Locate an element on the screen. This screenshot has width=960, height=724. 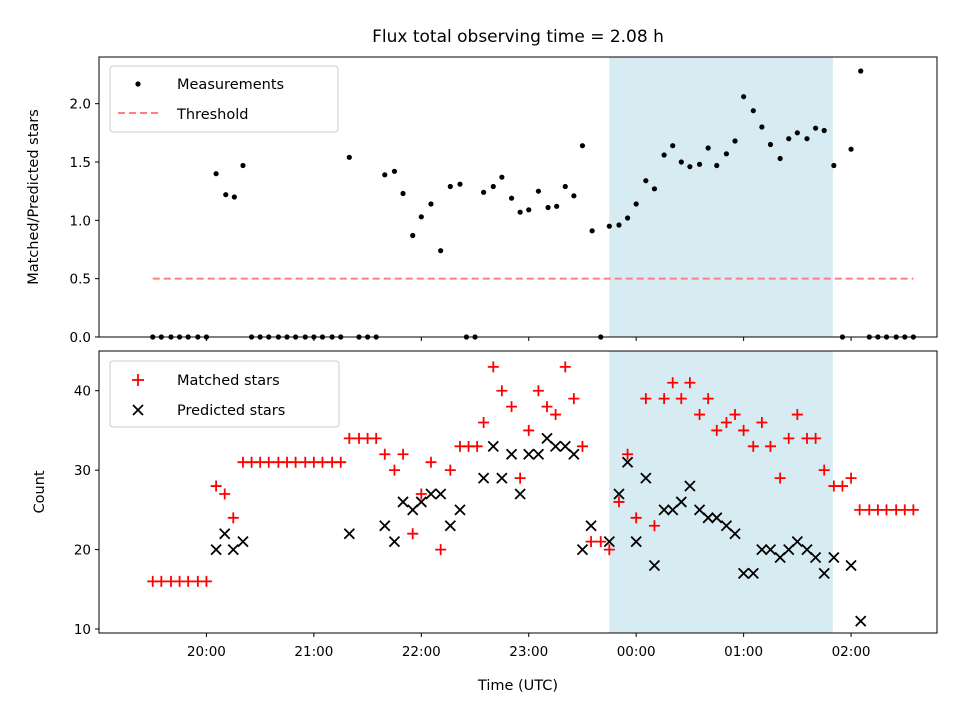
top-highlight-span is located at coordinates (721, 197).